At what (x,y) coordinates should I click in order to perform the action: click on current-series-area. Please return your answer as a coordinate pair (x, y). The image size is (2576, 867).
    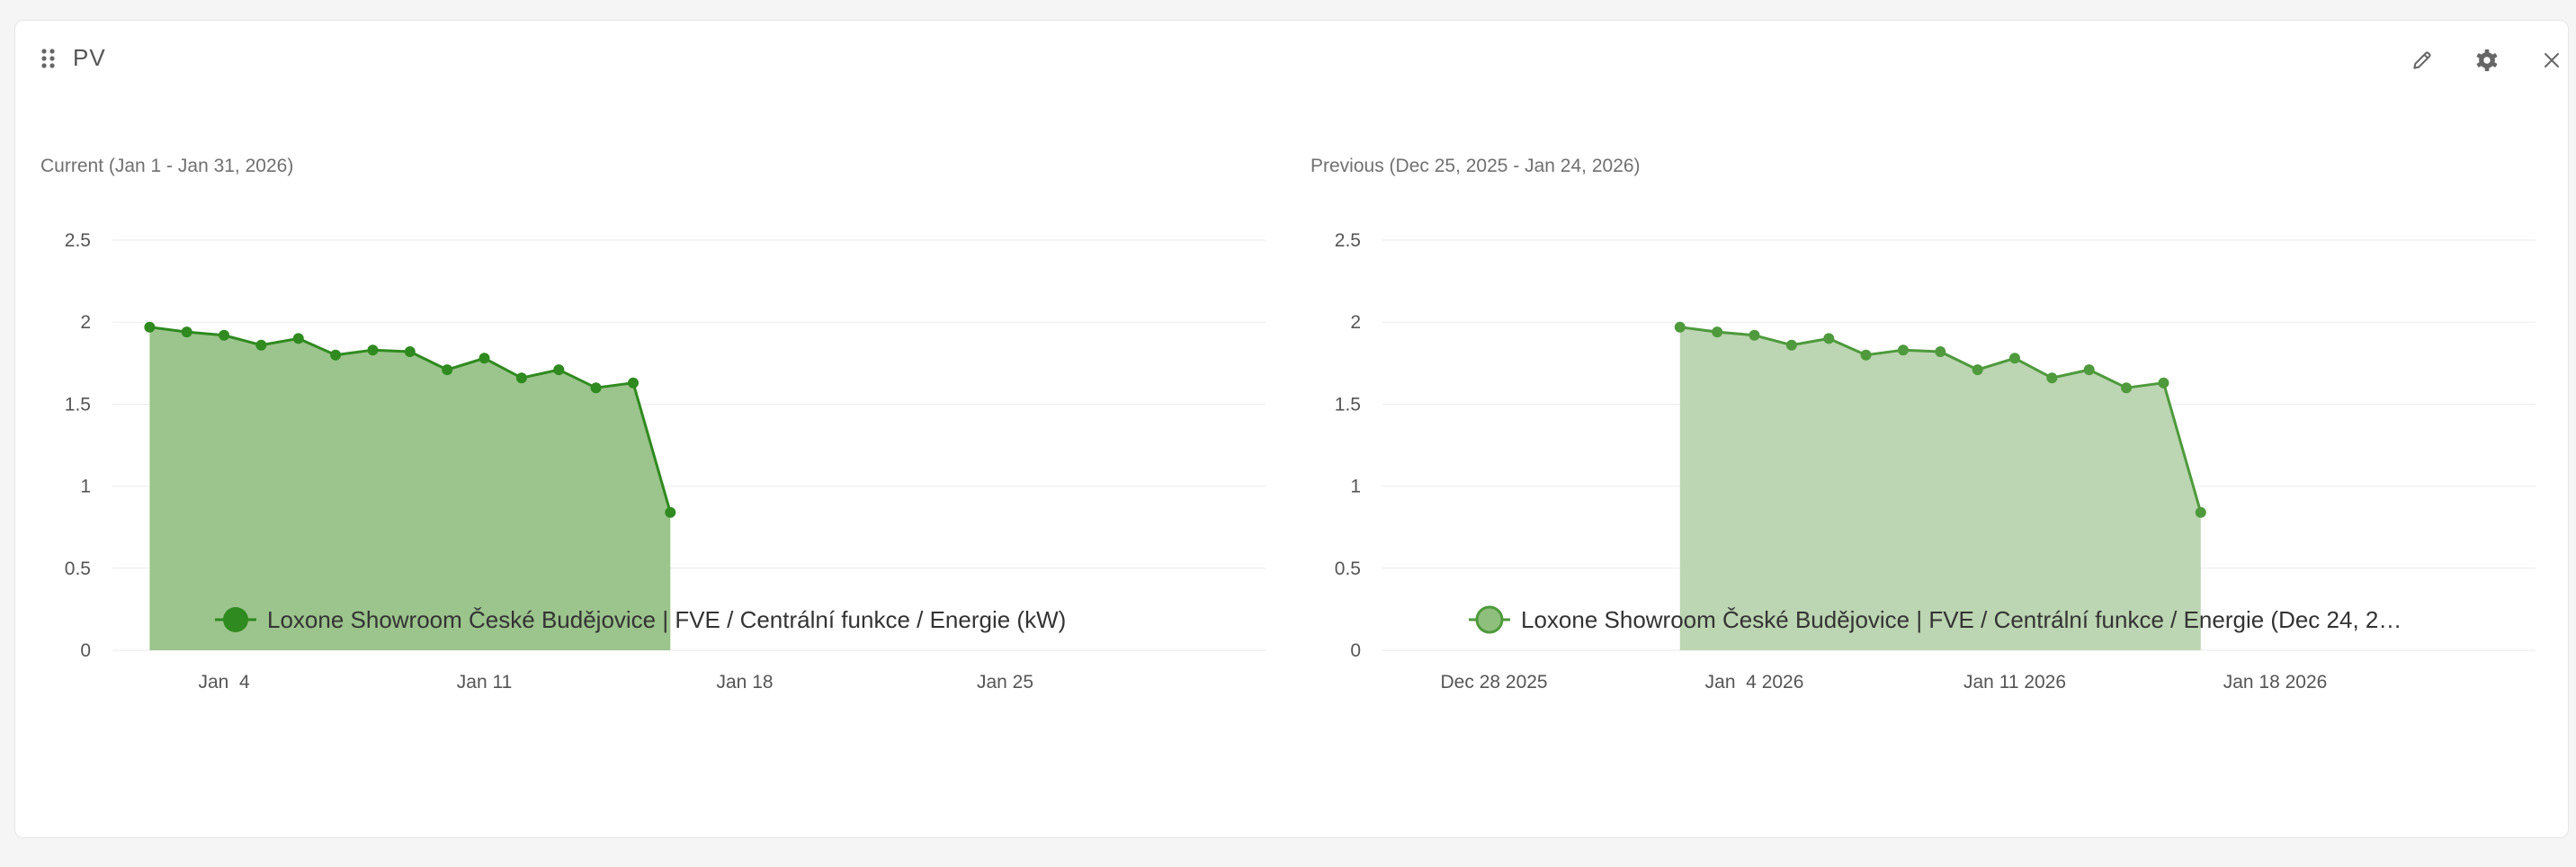
    Looking at the image, I should click on (410, 488).